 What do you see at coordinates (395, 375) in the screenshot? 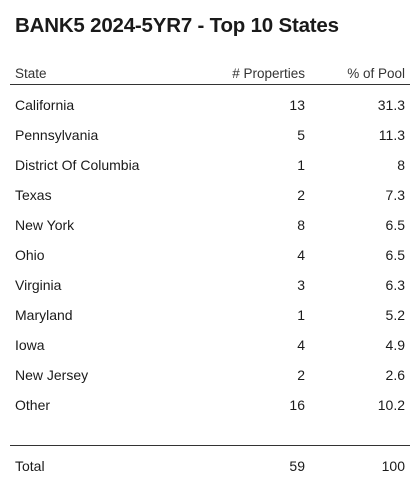
I see `pool-cell: 2.6` at bounding box center [395, 375].